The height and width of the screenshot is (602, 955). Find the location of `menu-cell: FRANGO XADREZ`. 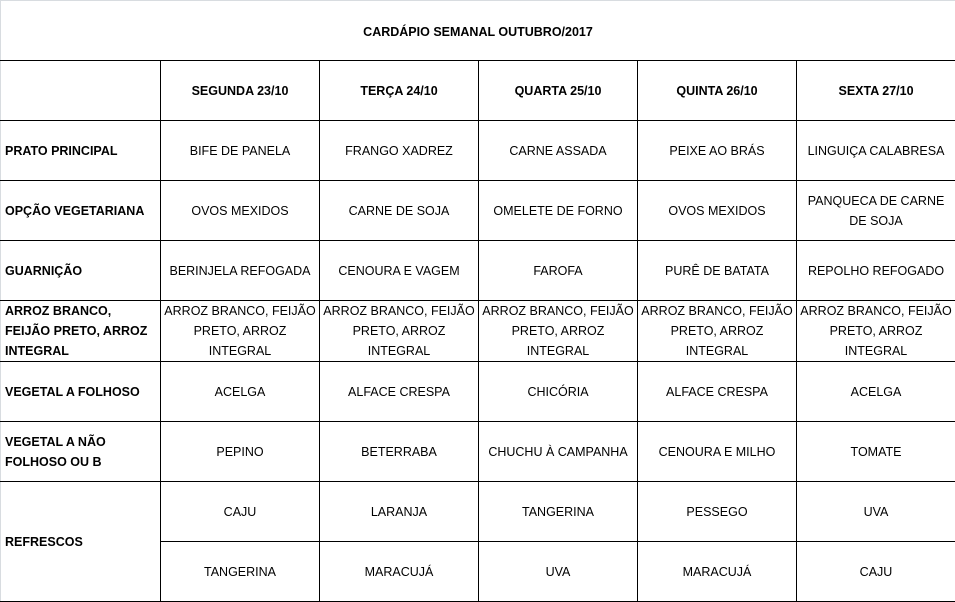

menu-cell: FRANGO XADREZ is located at coordinates (399, 151).